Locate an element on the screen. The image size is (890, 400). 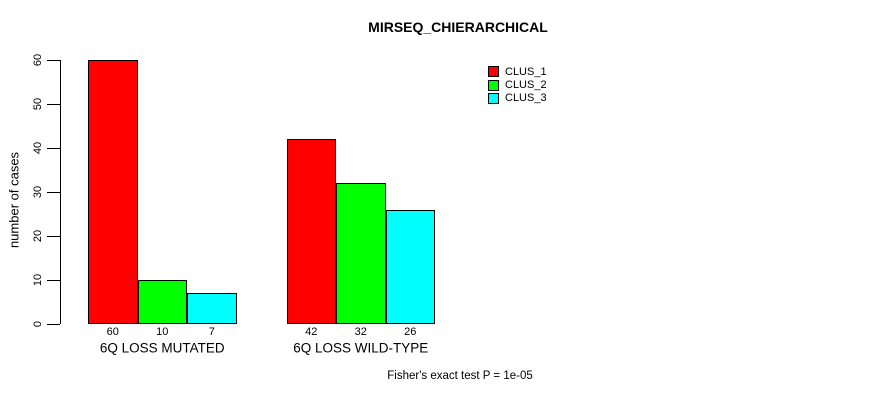
legend-item: CLUS_2 is located at coordinates (517, 84).